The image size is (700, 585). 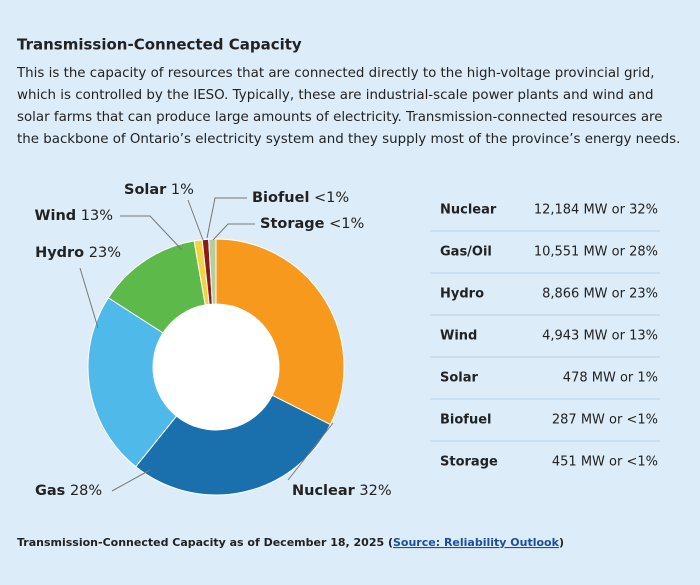 I want to click on table-name: Solar, so click(x=459, y=378).